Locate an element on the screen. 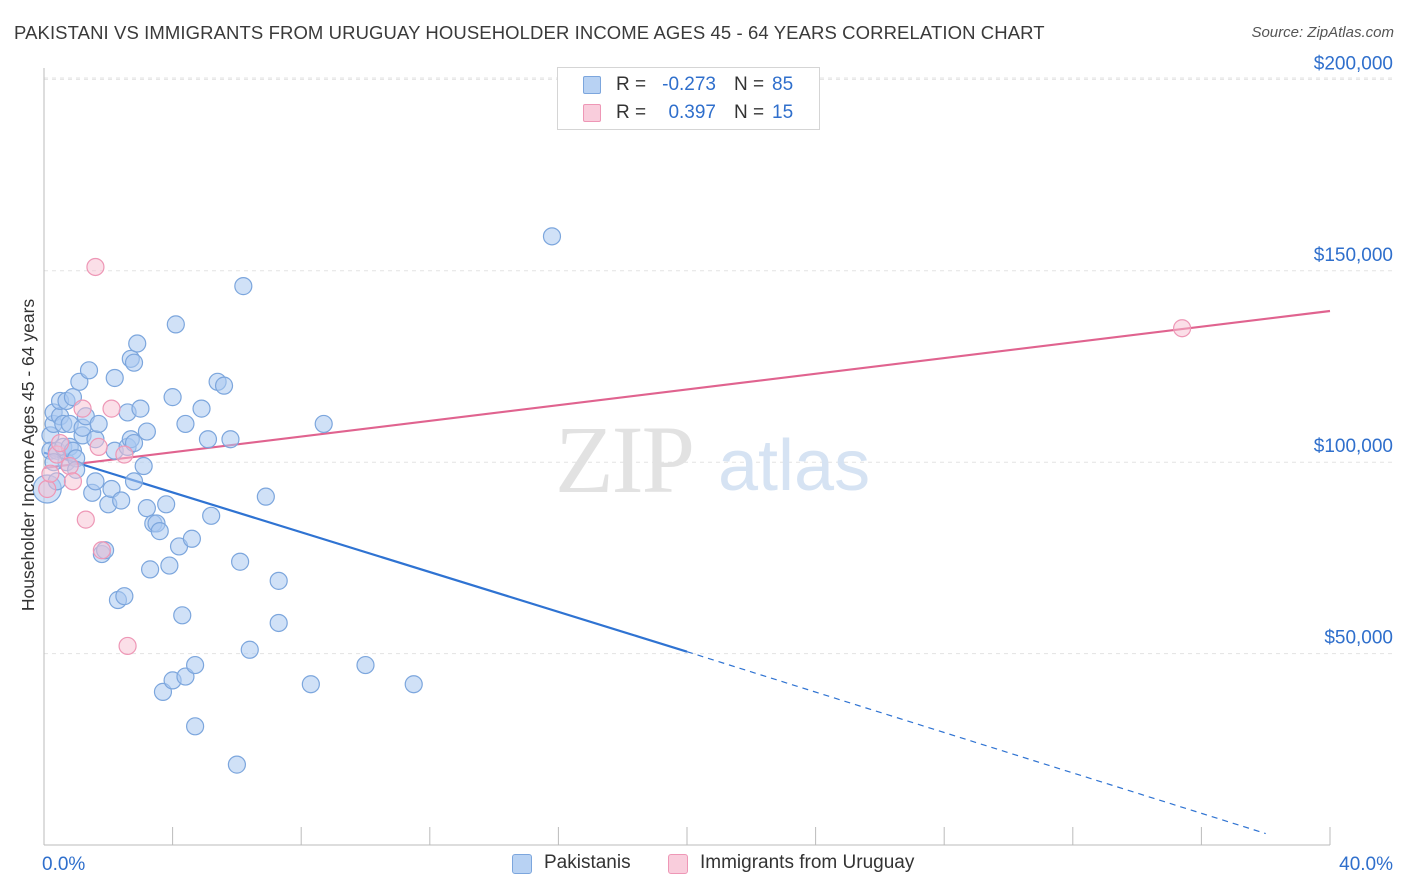 Image resolution: width=1406 pixels, height=892 pixels. series-legend: Pakistanis Immigrants from Uruguay is located at coordinates (703, 865).